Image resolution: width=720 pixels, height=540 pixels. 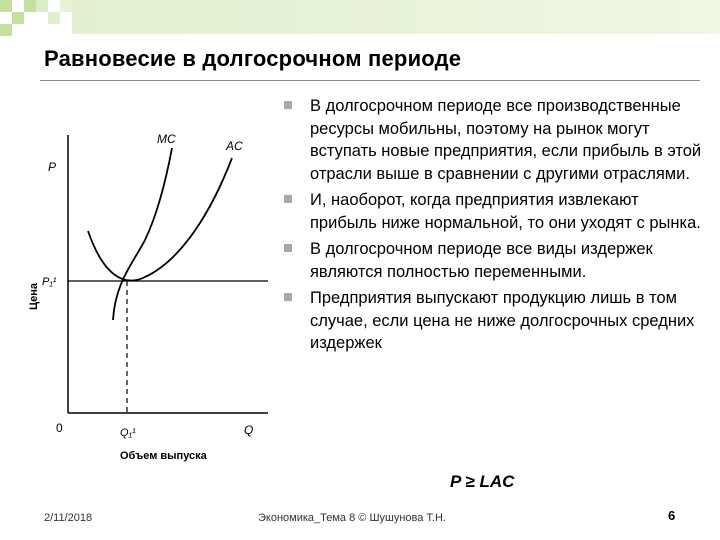 I want to click on x-axis-symbol: Q, so click(x=248, y=430).